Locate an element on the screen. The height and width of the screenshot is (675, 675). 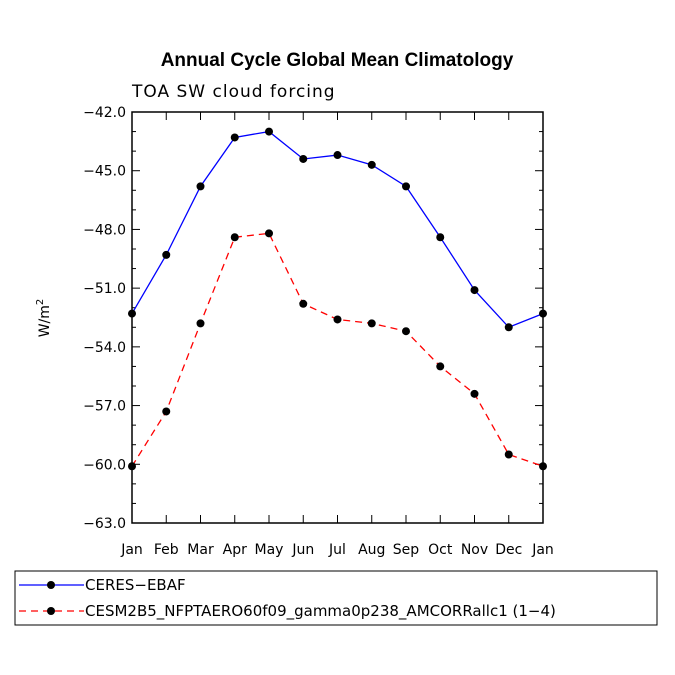
y-tick-label: −57.0 is located at coordinates (104, 407).